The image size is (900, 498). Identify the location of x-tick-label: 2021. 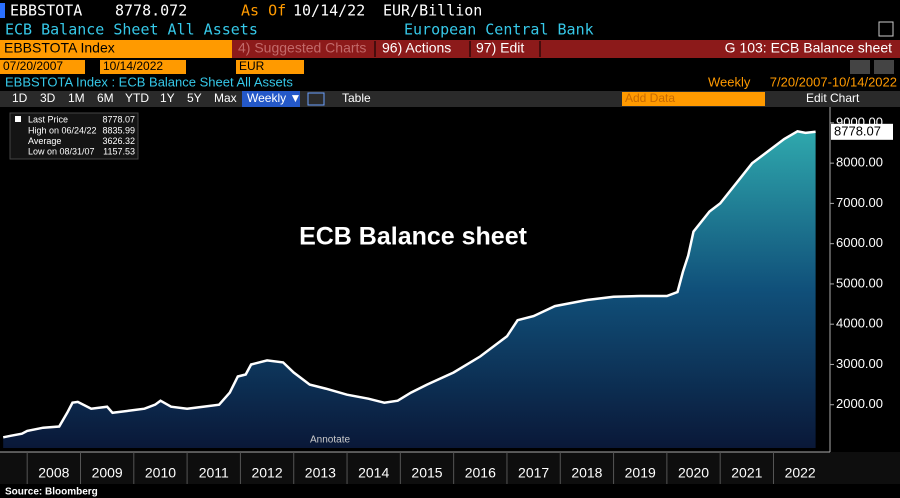
(746, 473).